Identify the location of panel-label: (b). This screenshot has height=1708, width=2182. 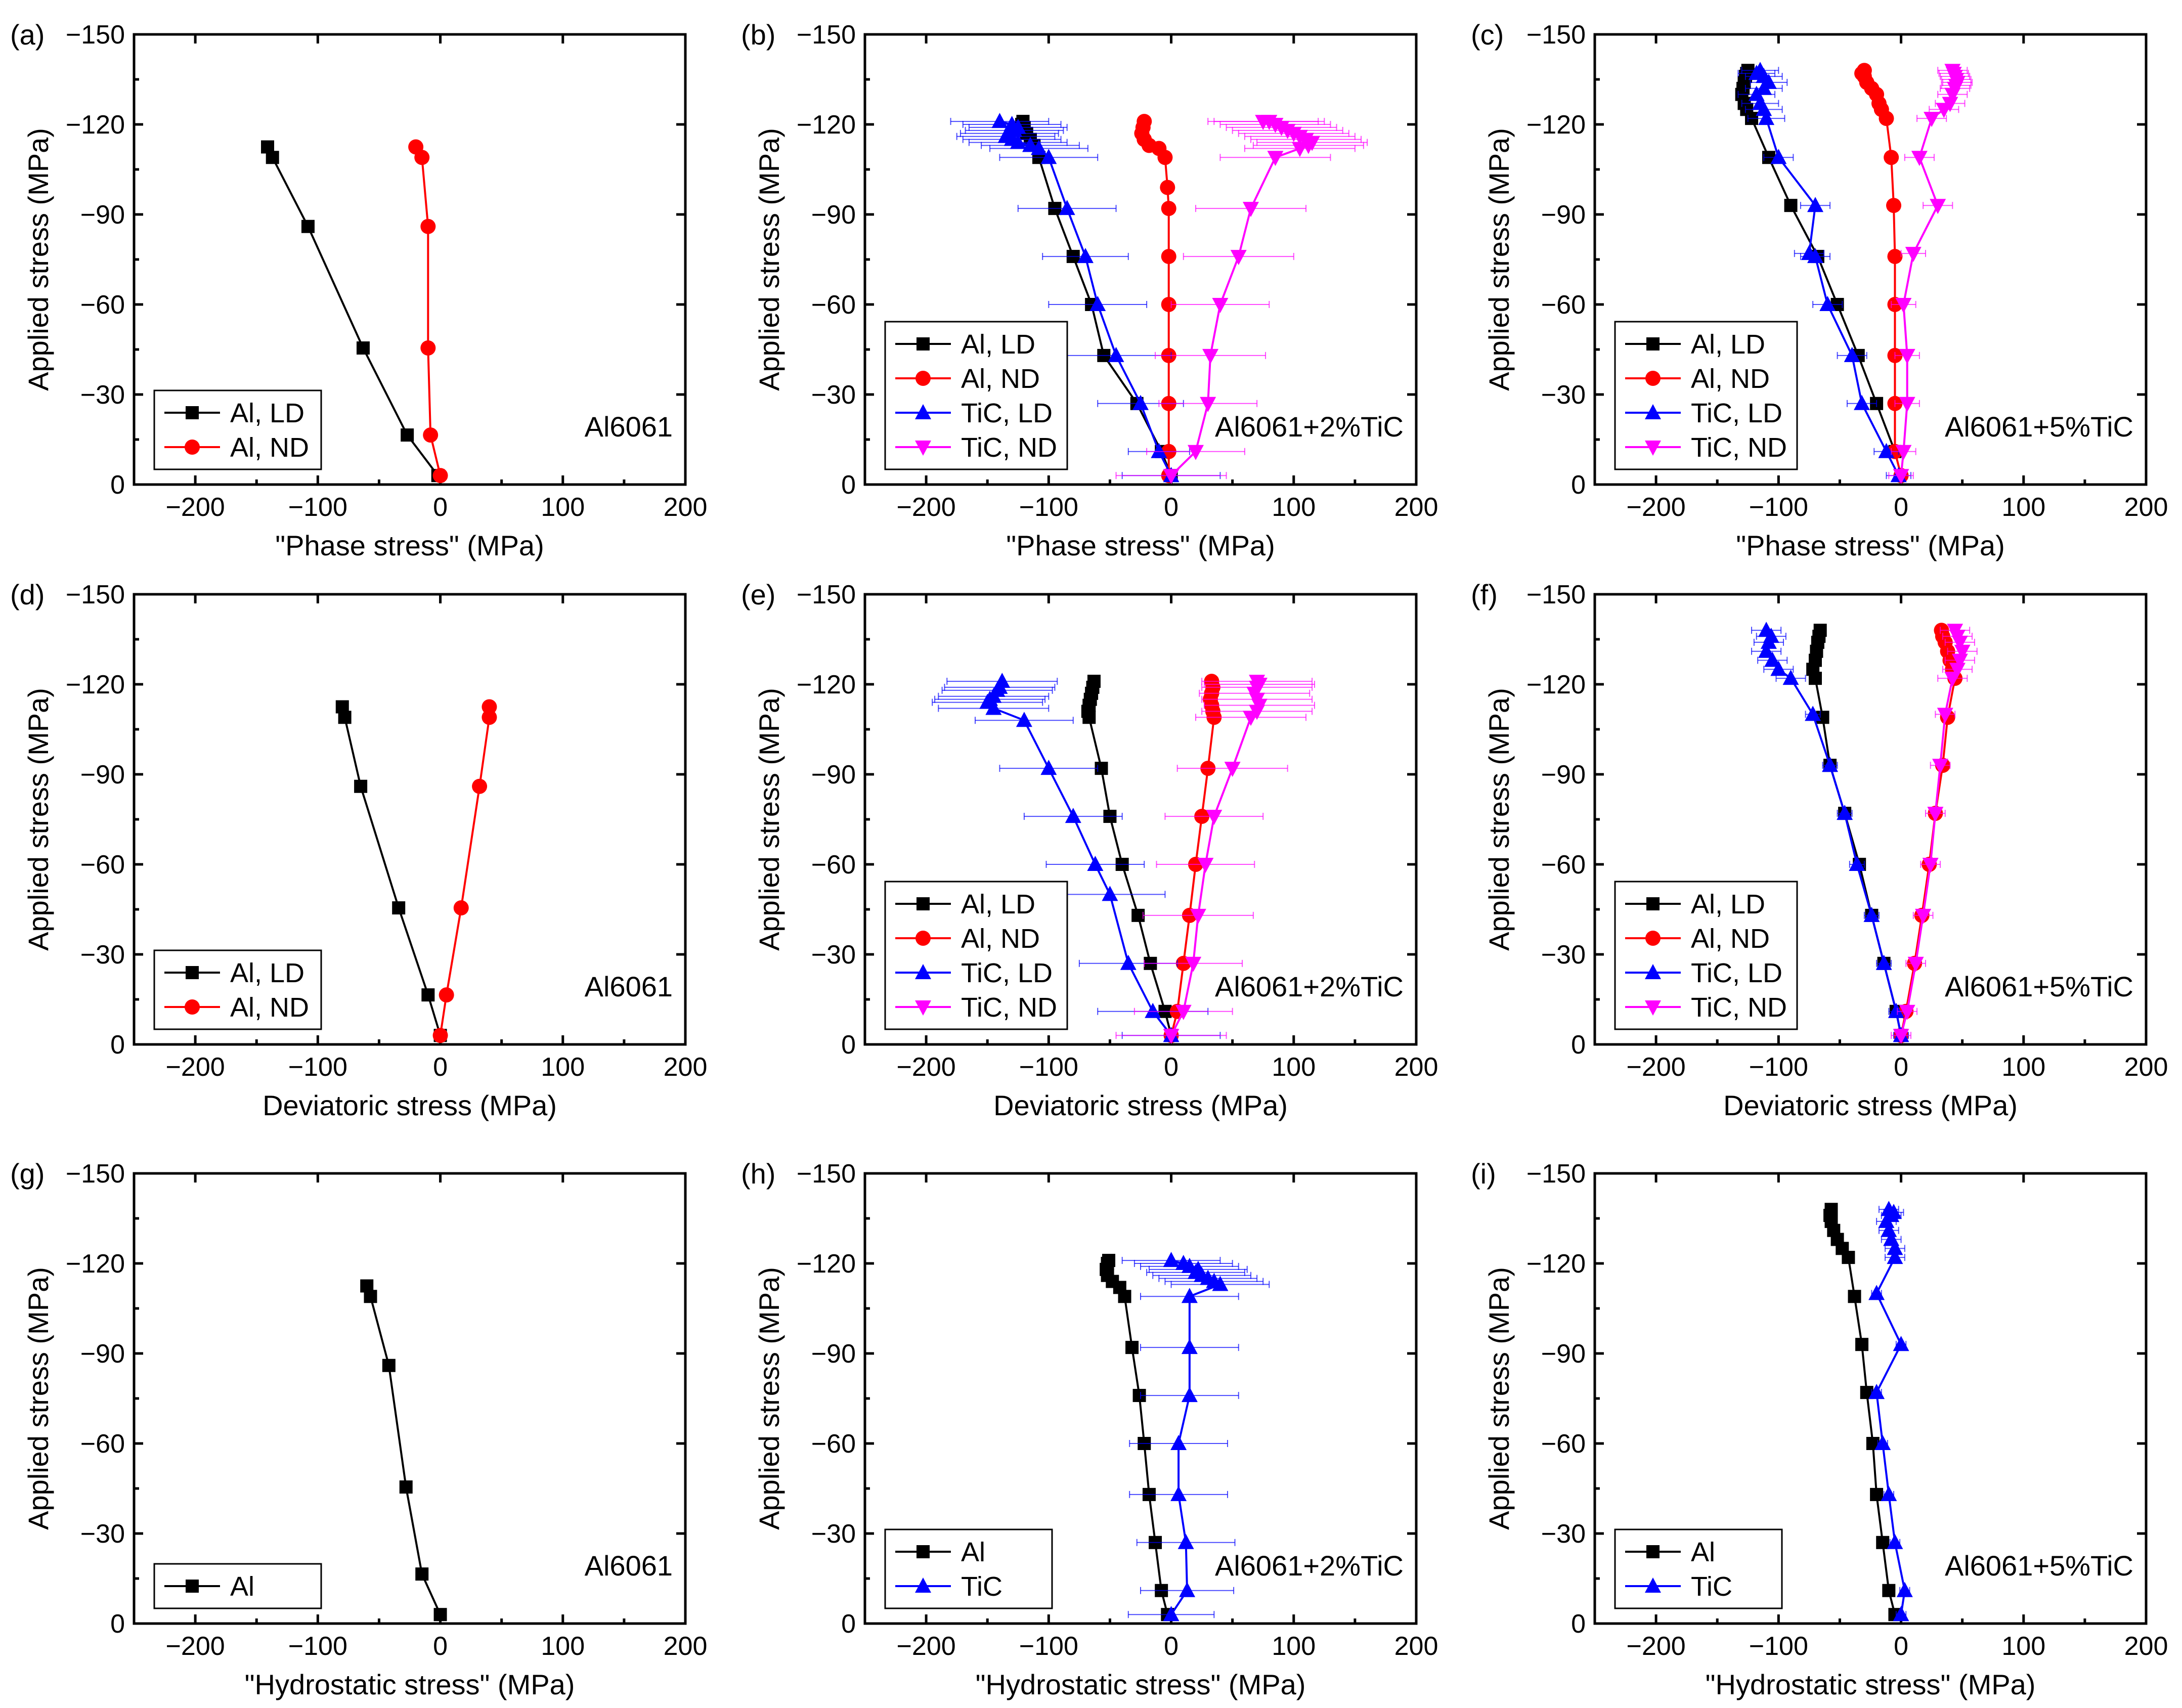
(758, 35).